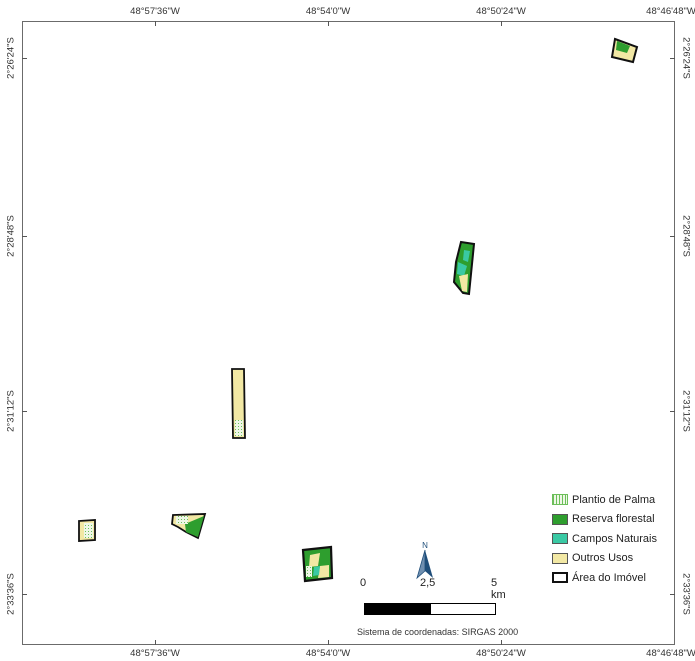 The width and height of the screenshot is (695, 661). What do you see at coordinates (670, 11) in the screenshot?
I see `top-longitude-label: 48°46'48"W` at bounding box center [670, 11].